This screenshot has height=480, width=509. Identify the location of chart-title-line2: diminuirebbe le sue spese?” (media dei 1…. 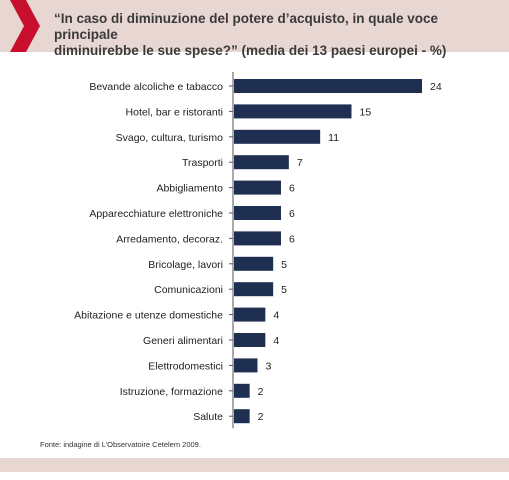
(250, 50).